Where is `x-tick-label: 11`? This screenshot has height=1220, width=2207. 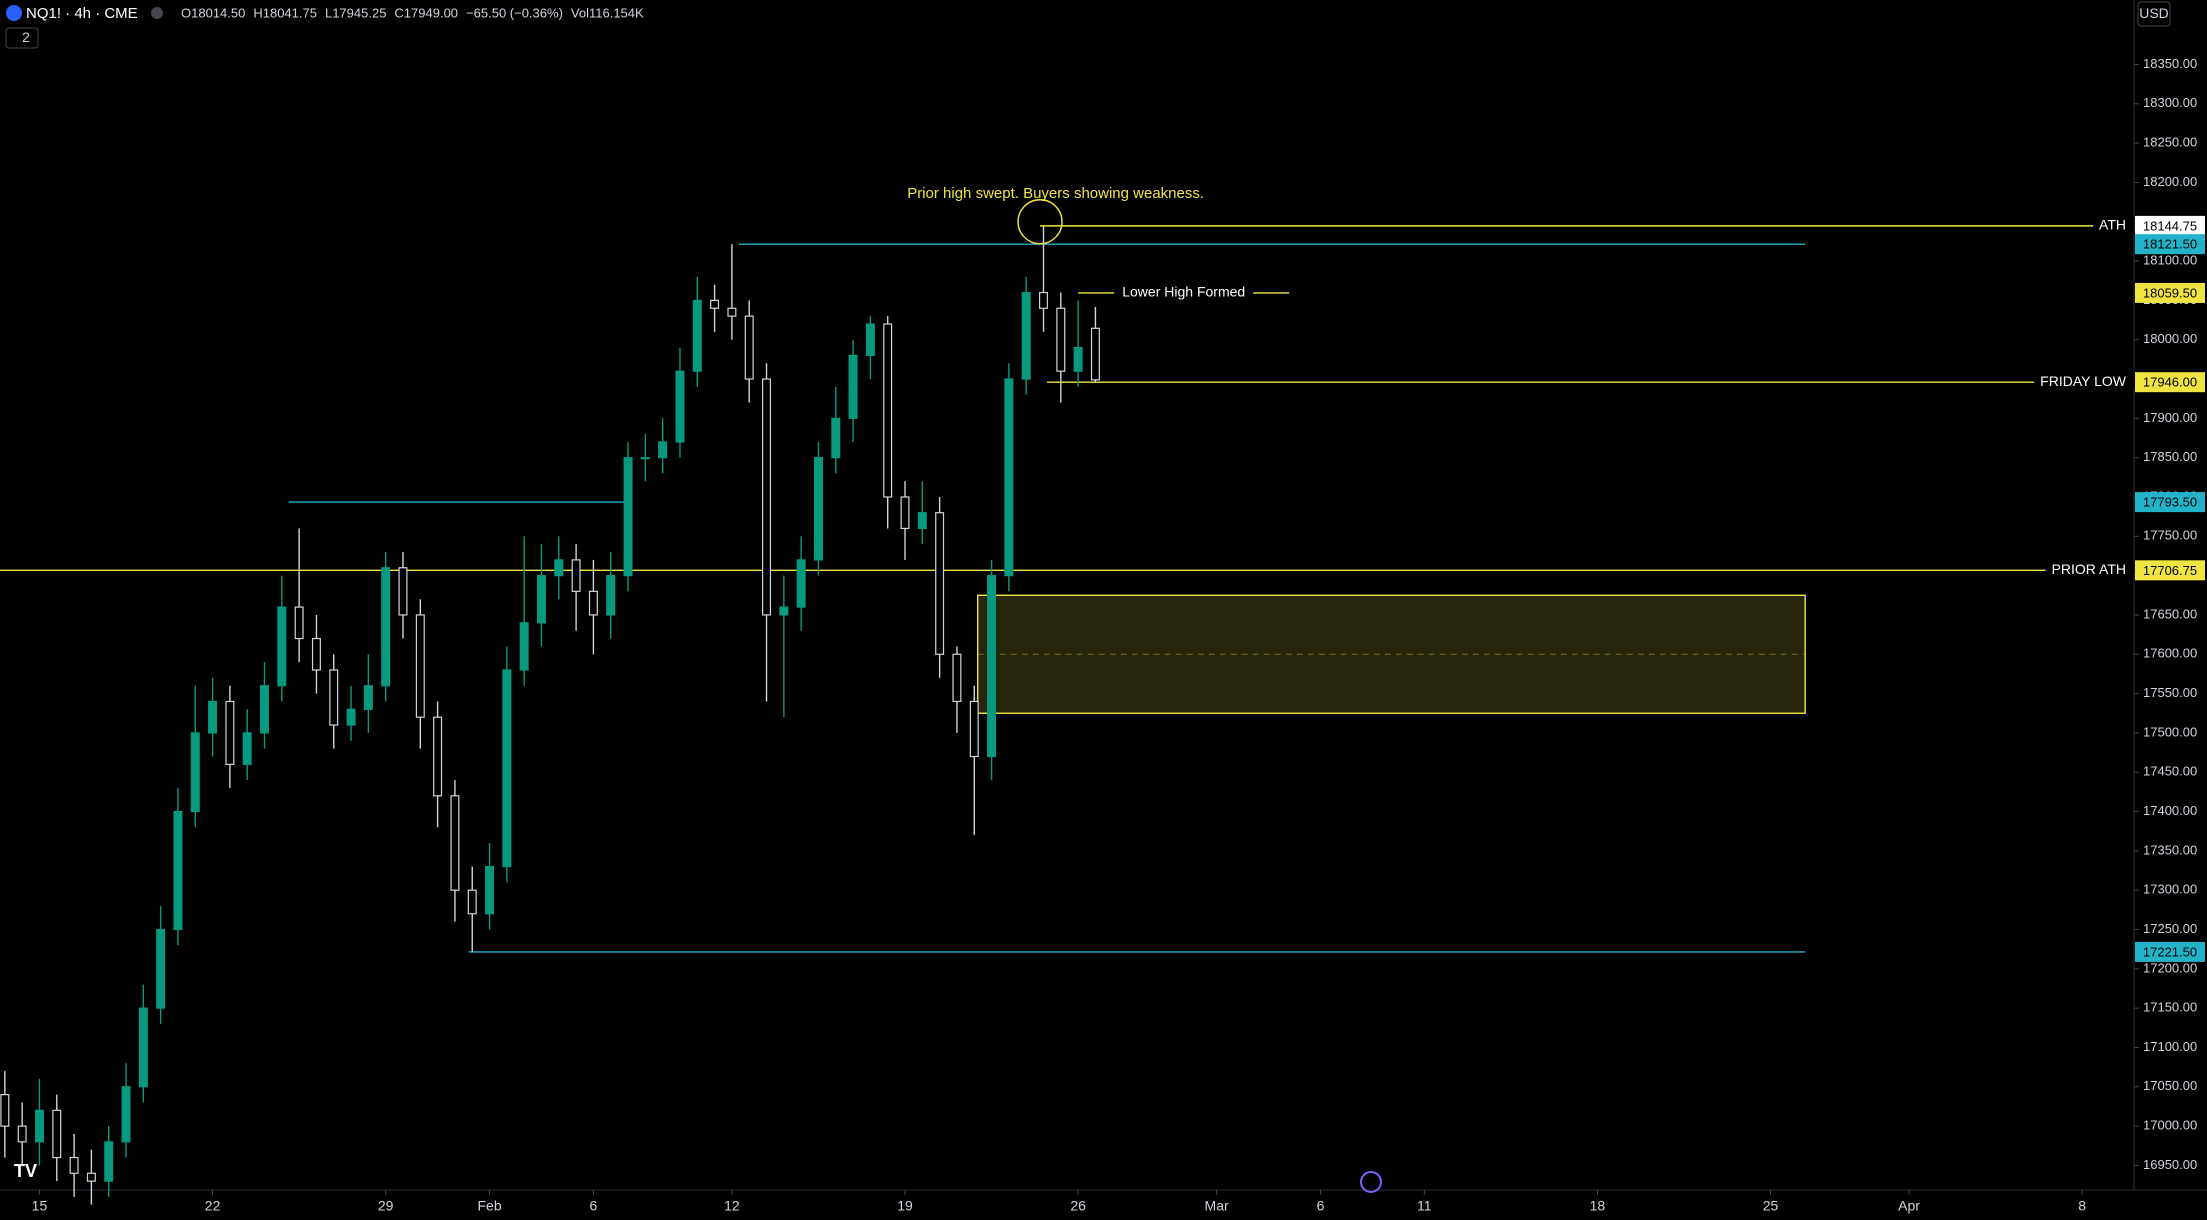 x-tick-label: 11 is located at coordinates (1424, 1206).